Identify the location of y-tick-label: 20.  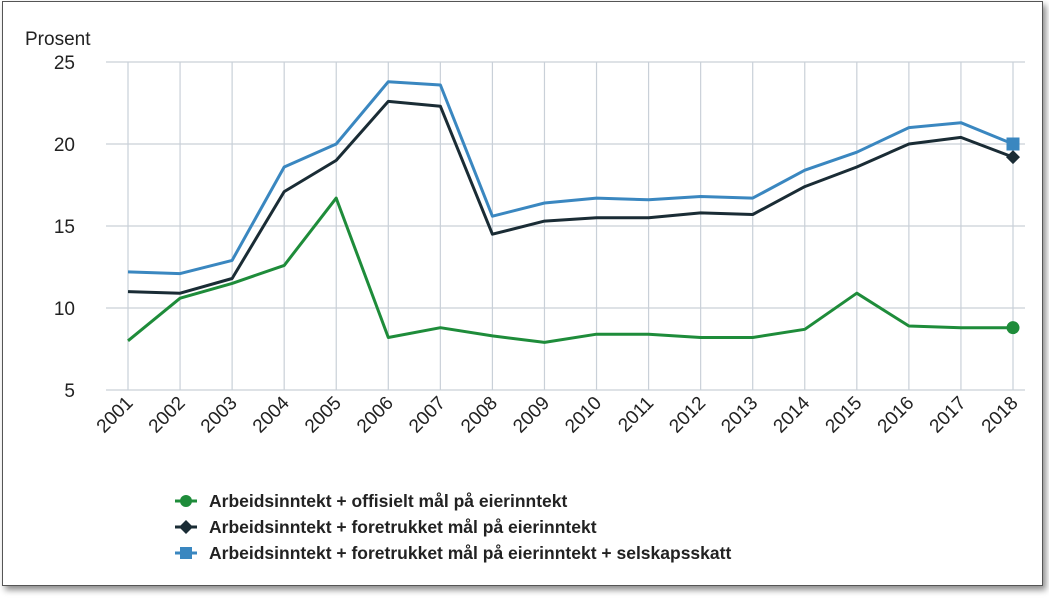
(64, 145).